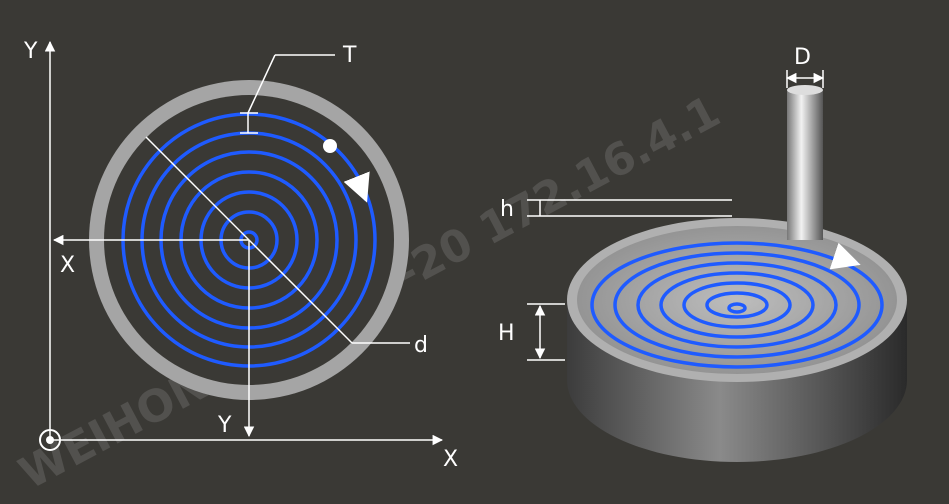 The width and height of the screenshot is (949, 504). Describe the element at coordinates (330, 146) in the screenshot. I see `tool-icon` at that location.